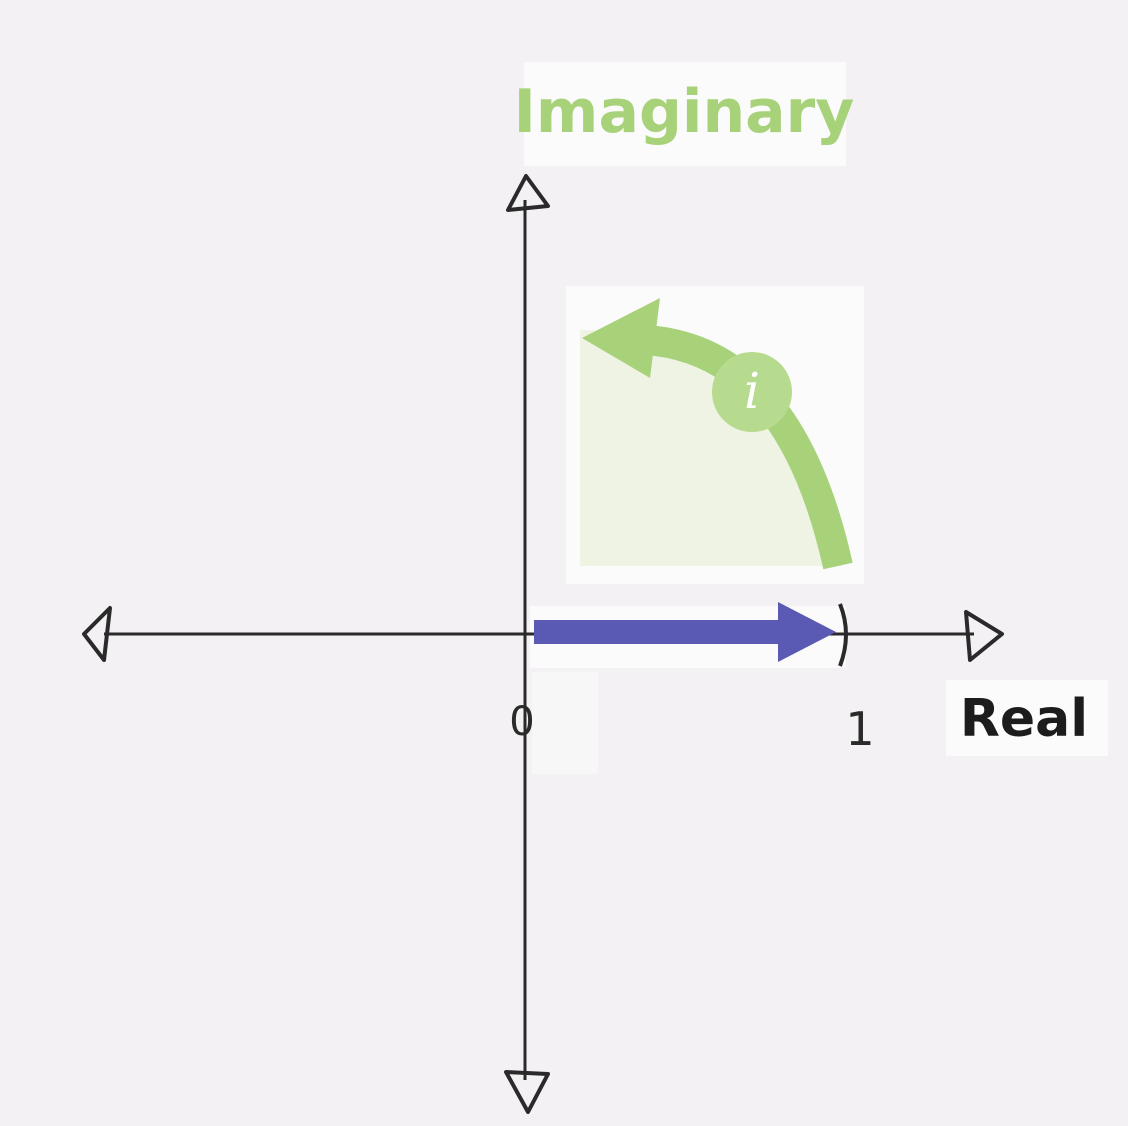 The height and width of the screenshot is (1126, 1128). I want to click on i-symbol: i, so click(752, 391).